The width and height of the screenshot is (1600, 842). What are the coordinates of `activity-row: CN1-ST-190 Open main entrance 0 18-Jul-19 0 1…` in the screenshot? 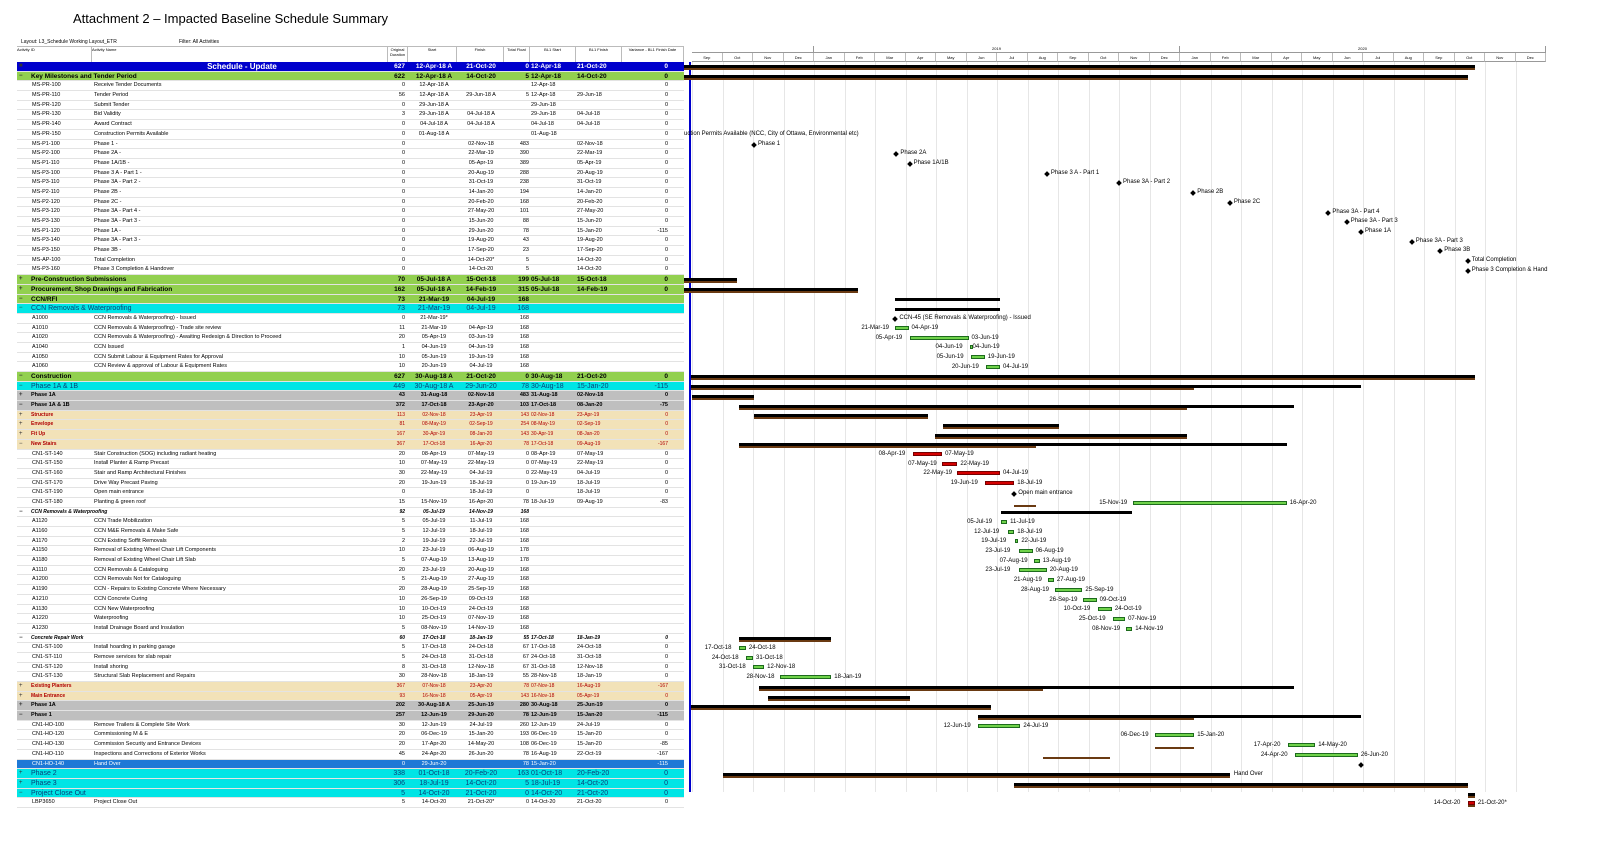 It's located at (350, 493).